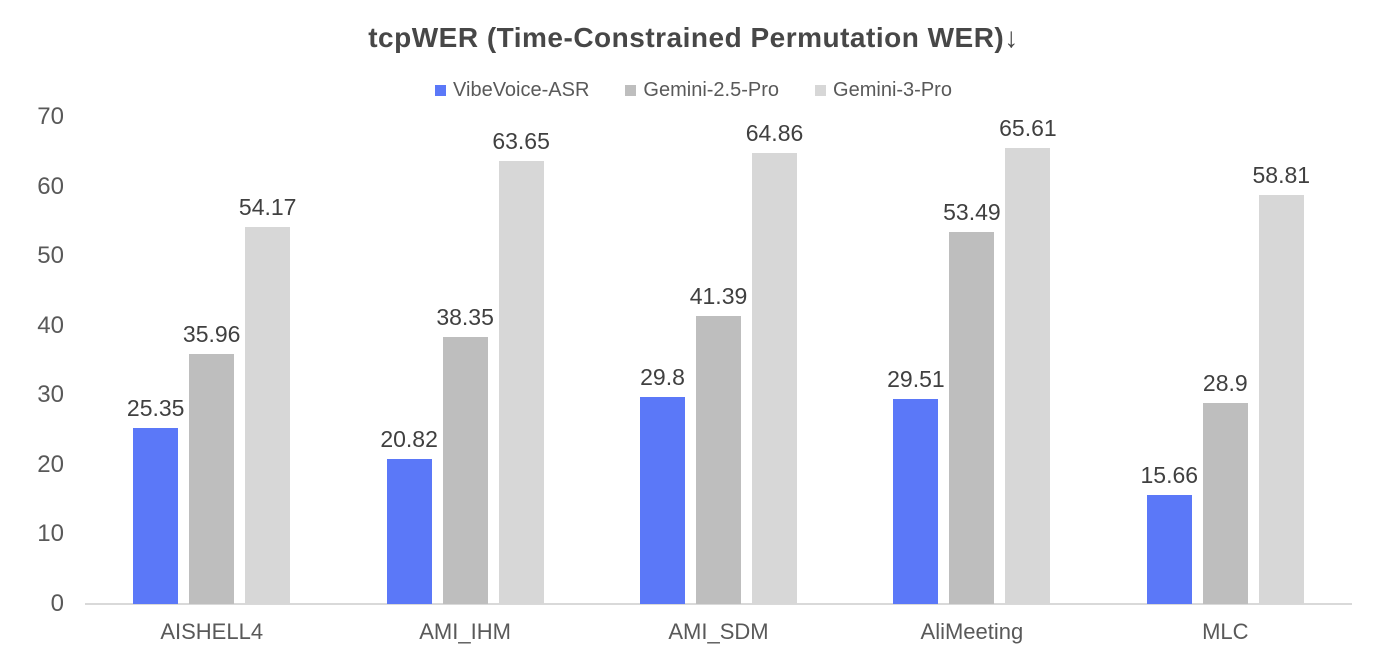  Describe the element at coordinates (50, 325) in the screenshot. I see `y-axis-tick-label: 40` at that location.